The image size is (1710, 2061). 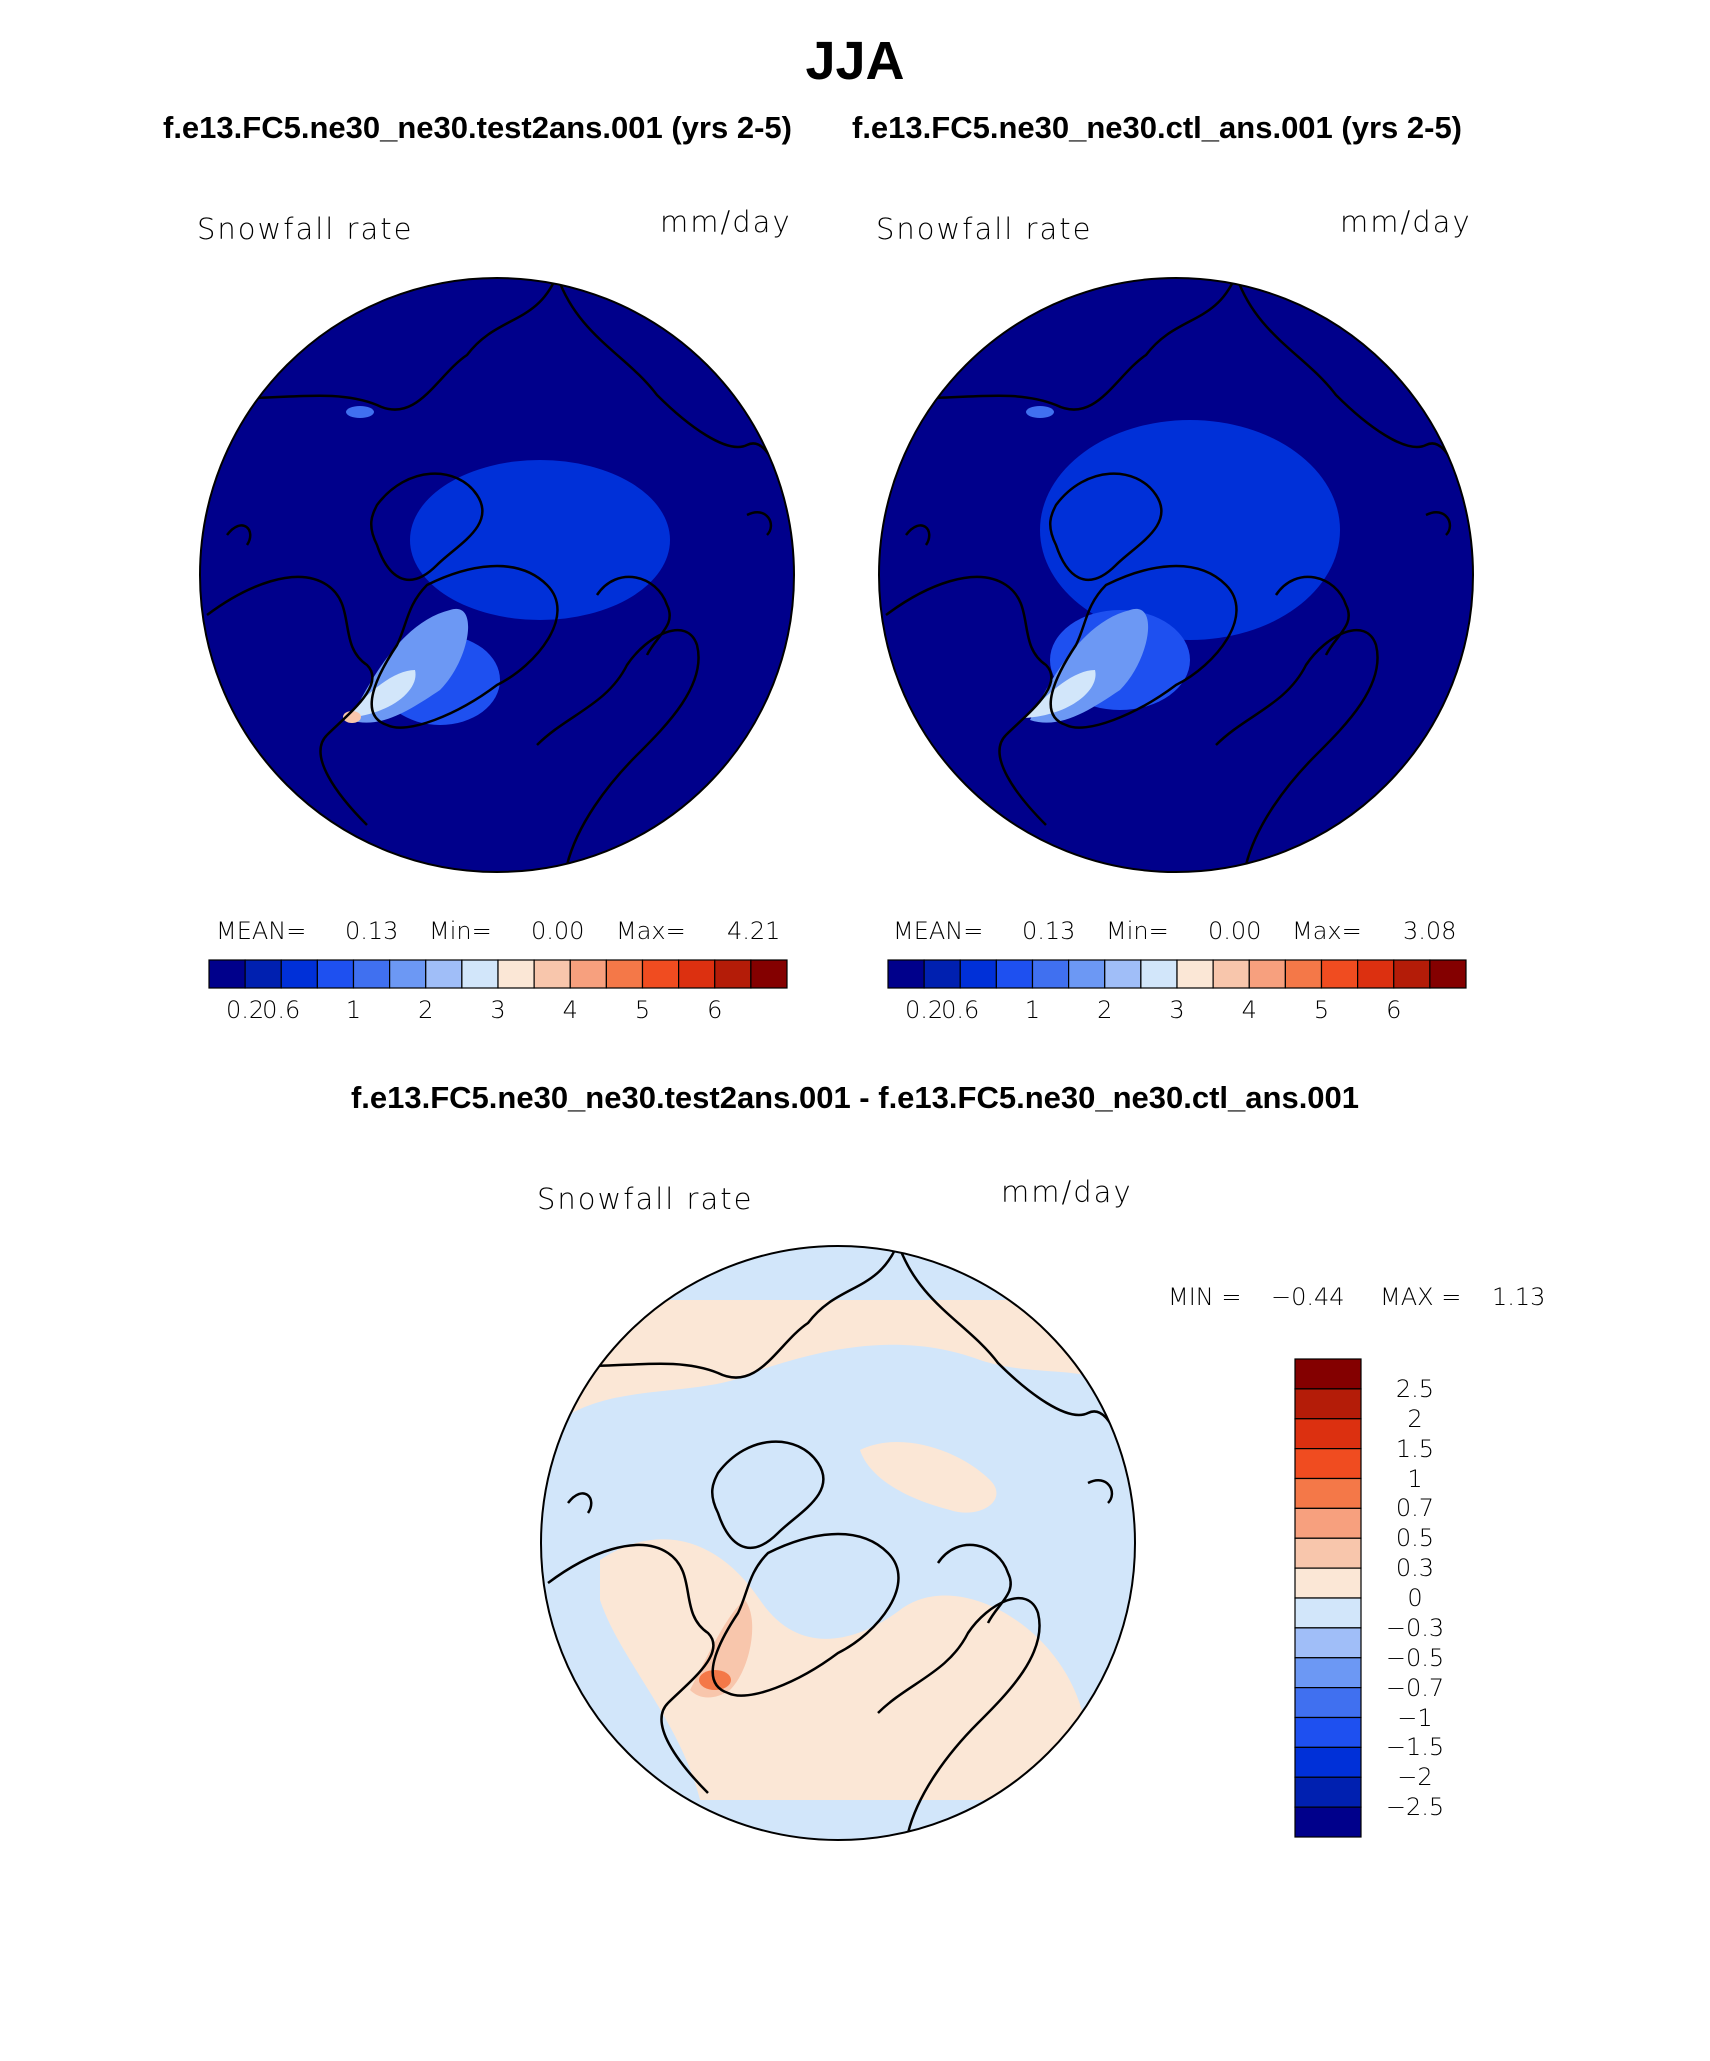 What do you see at coordinates (1415, 1627) in the screenshot?
I see `colorbar3-tick-label: −0.3` at bounding box center [1415, 1627].